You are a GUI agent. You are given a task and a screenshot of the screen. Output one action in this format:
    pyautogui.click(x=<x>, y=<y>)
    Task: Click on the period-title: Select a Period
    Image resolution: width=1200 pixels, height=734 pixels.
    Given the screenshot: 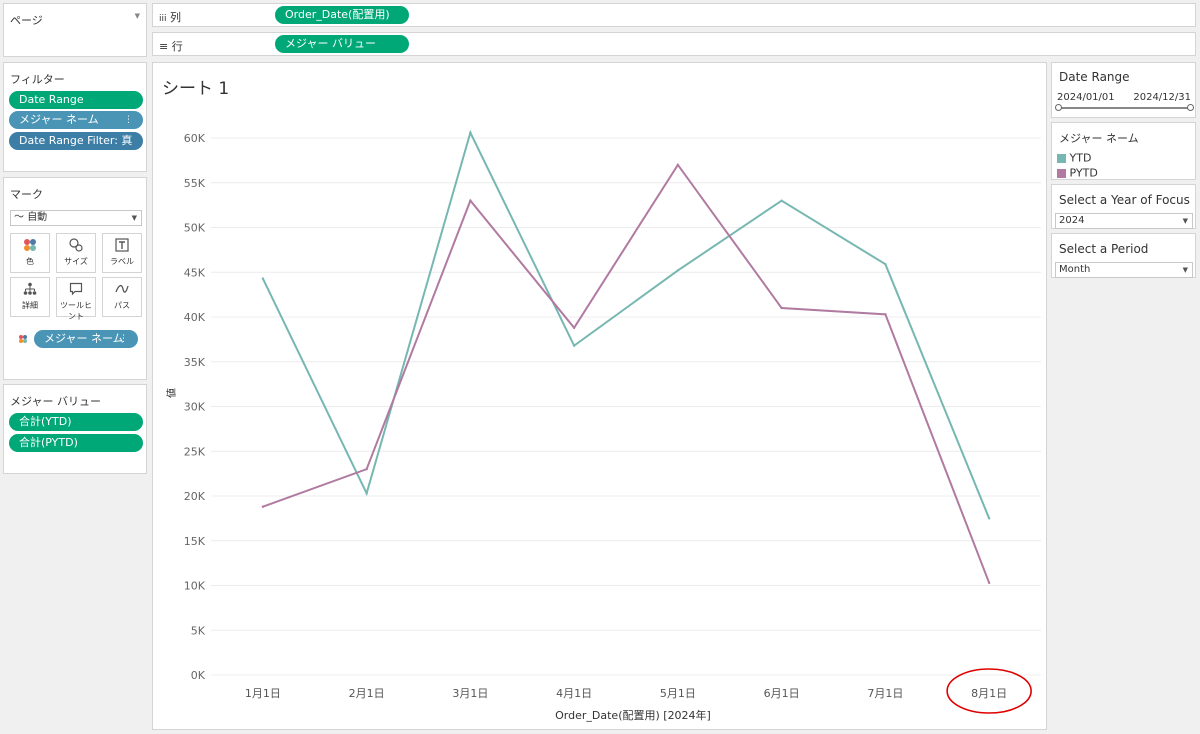 What is the action you would take?
    pyautogui.click(x=1104, y=249)
    